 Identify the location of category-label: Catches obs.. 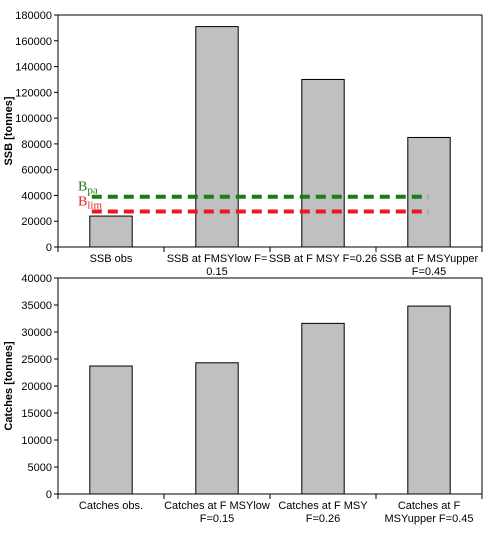
(111, 506).